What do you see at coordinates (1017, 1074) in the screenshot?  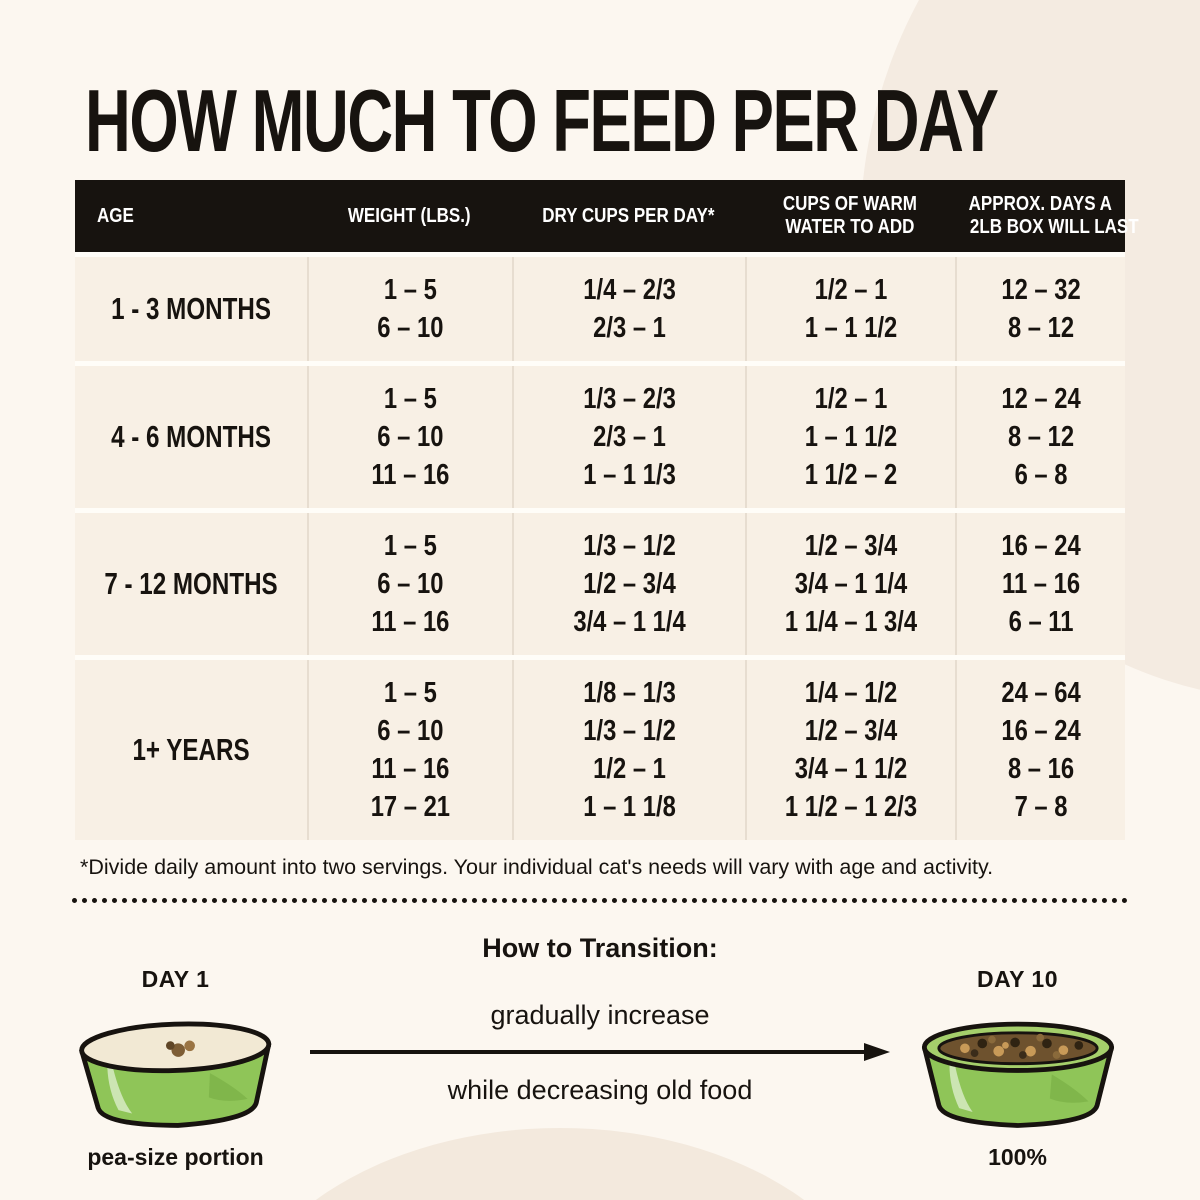 I see `day10-bowl-illustration` at bounding box center [1017, 1074].